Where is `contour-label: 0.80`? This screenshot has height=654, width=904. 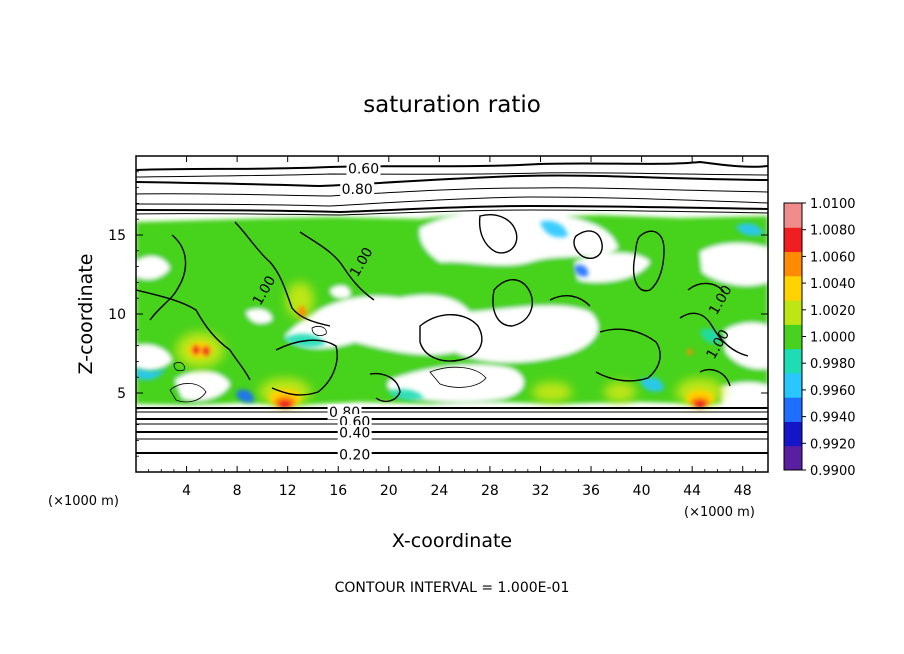 contour-label: 0.80 is located at coordinates (357, 189).